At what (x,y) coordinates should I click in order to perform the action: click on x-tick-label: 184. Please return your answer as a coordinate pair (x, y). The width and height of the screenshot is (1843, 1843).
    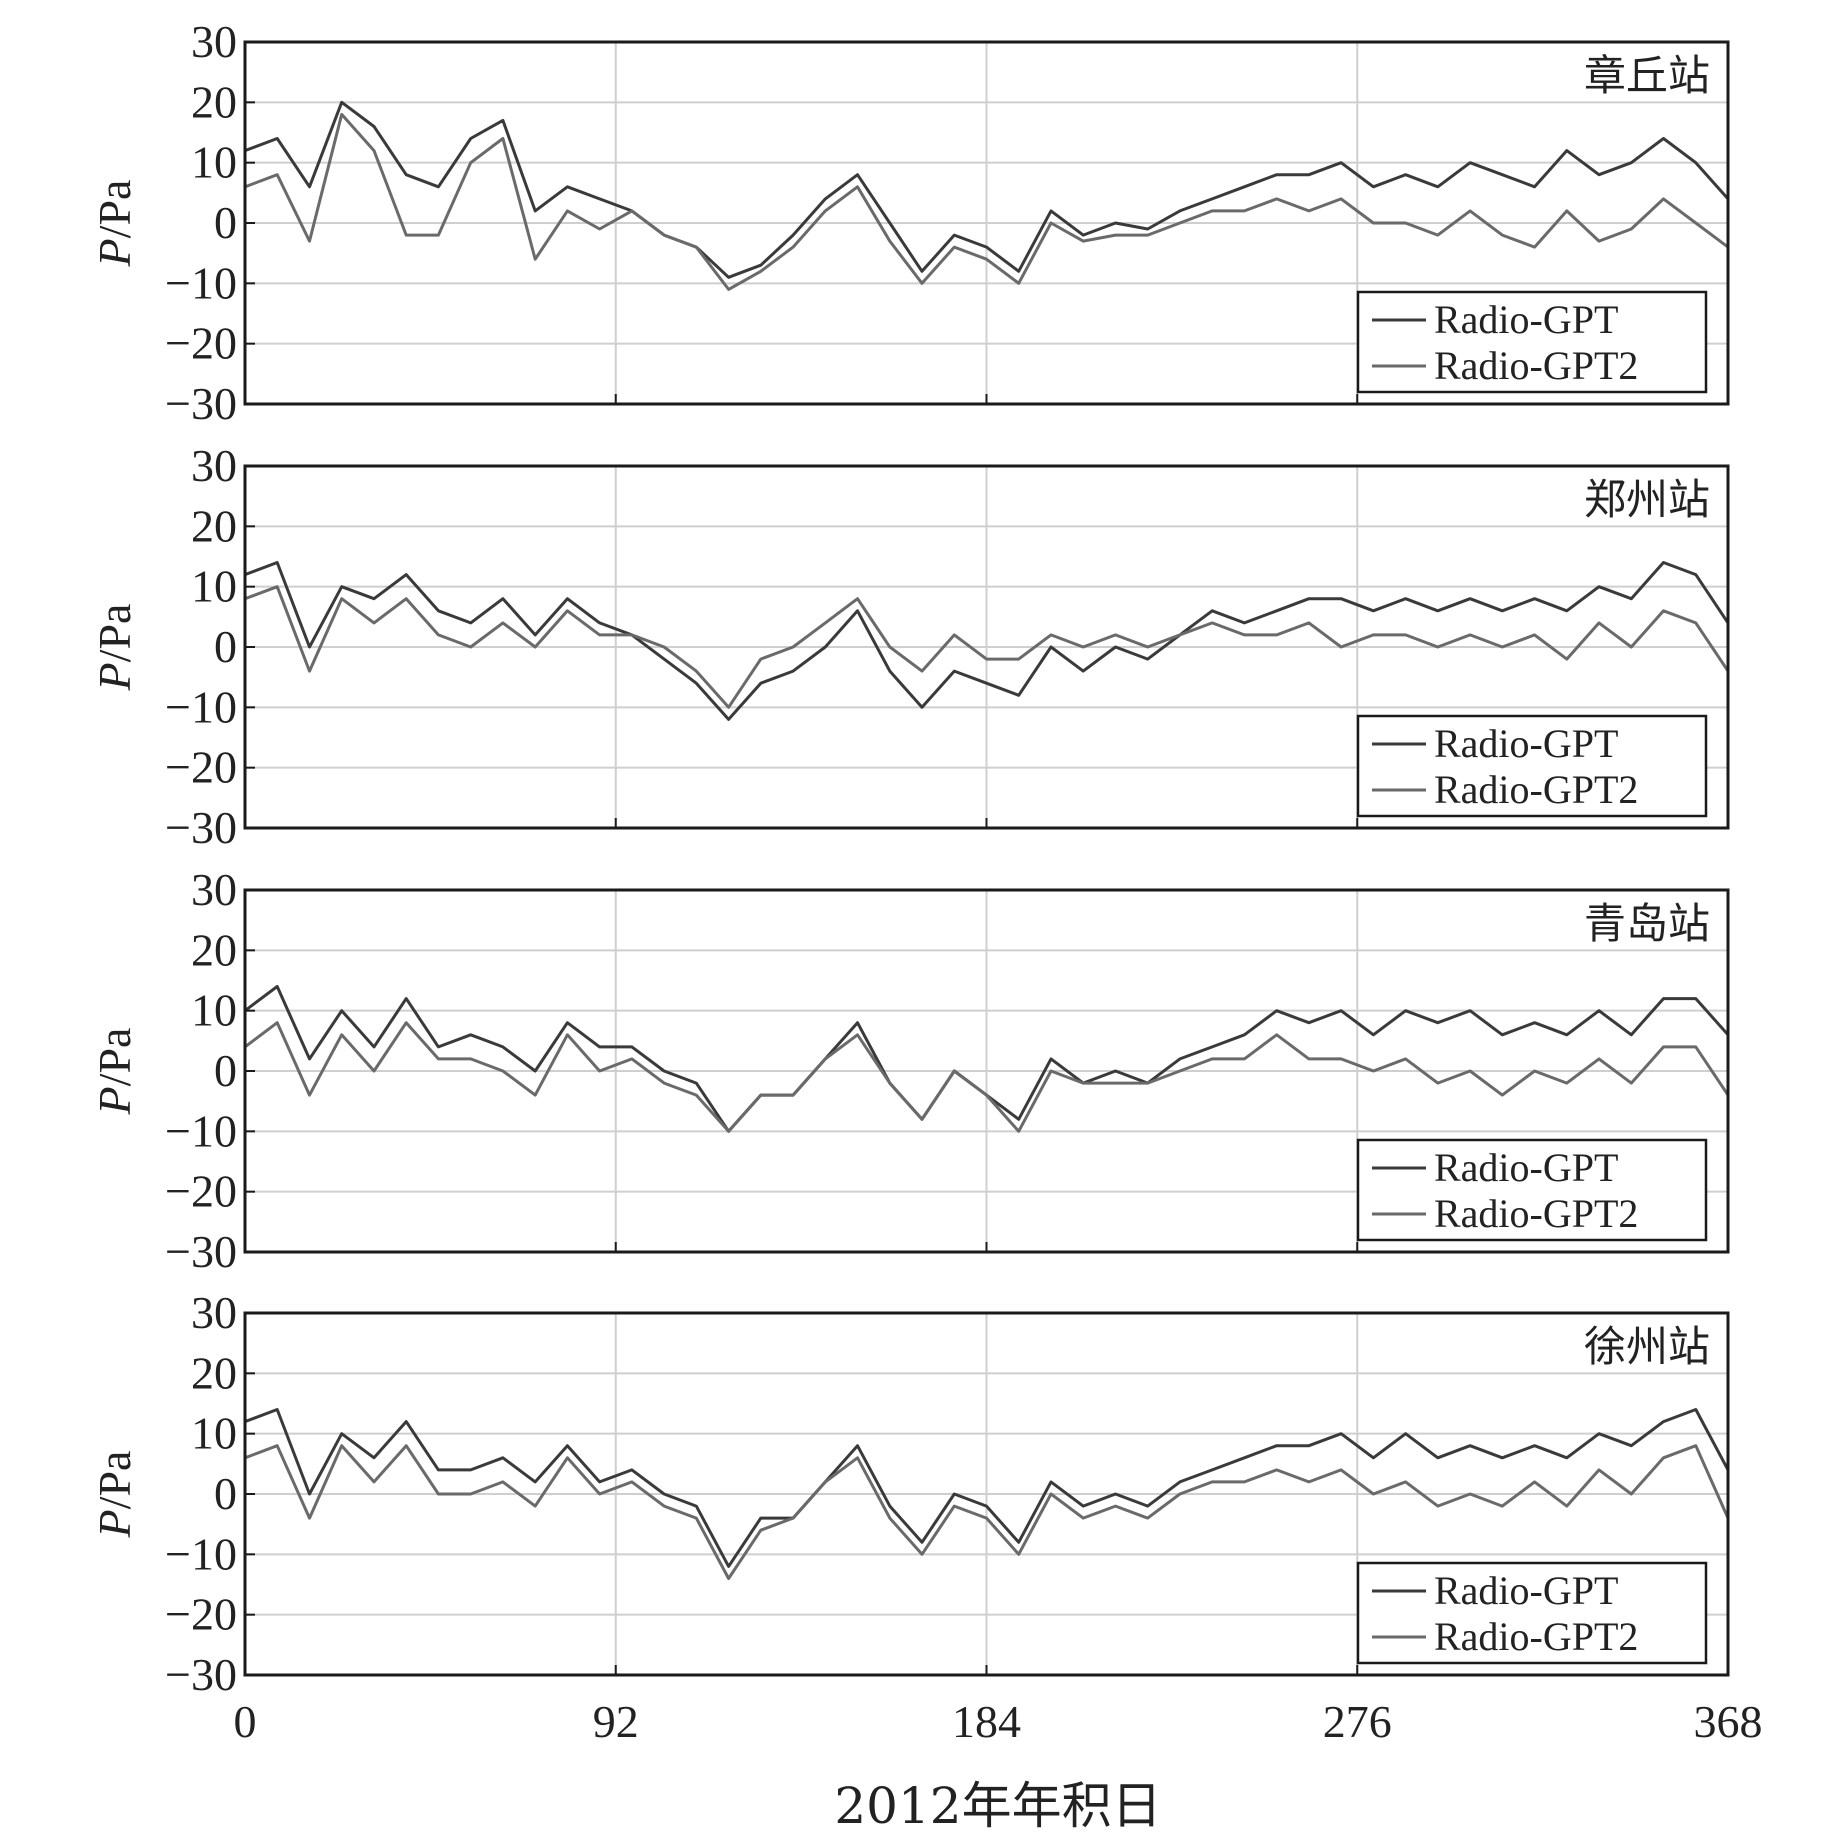
    Looking at the image, I should click on (986, 1721).